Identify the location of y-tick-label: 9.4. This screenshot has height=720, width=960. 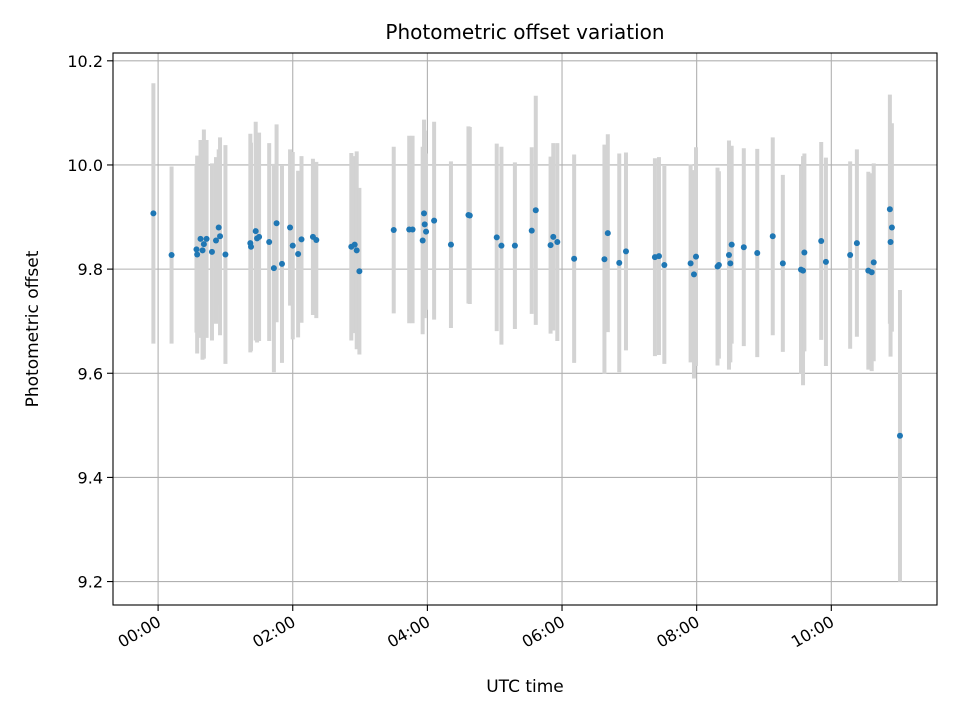
(90, 477).